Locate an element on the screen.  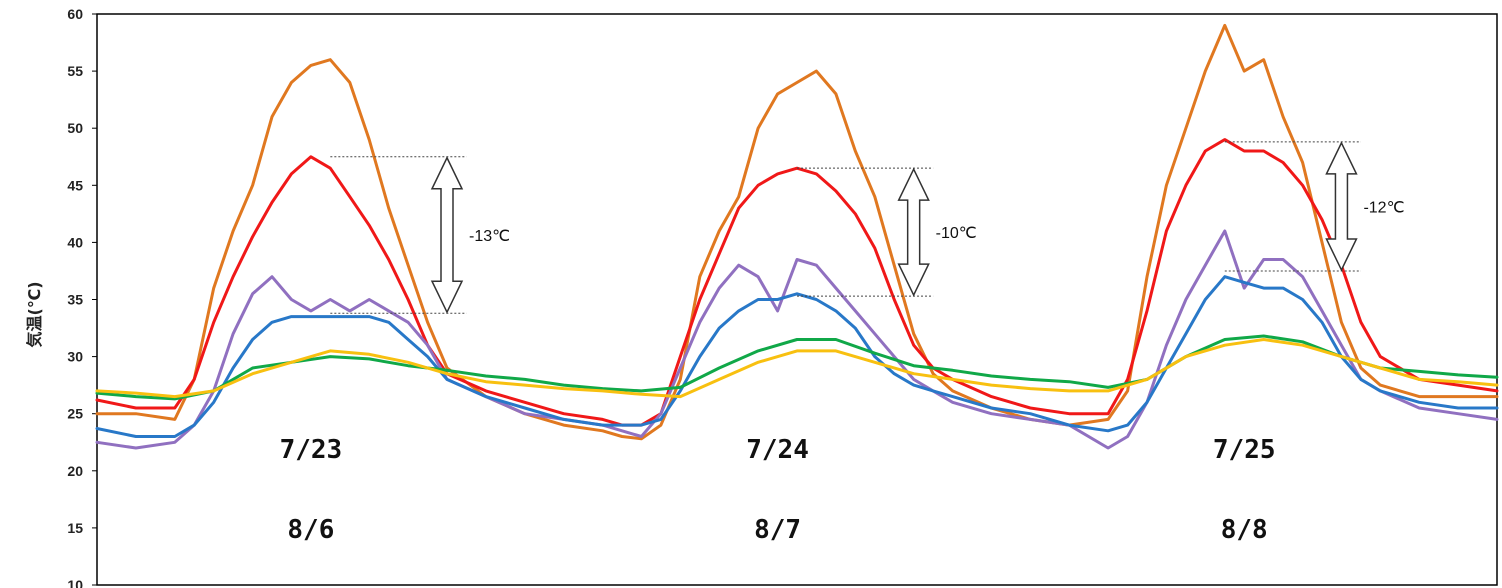
day-labels: 7/23 8/6 7/24 8/7 7/25 8/8 is located at coordinates (778, 490).